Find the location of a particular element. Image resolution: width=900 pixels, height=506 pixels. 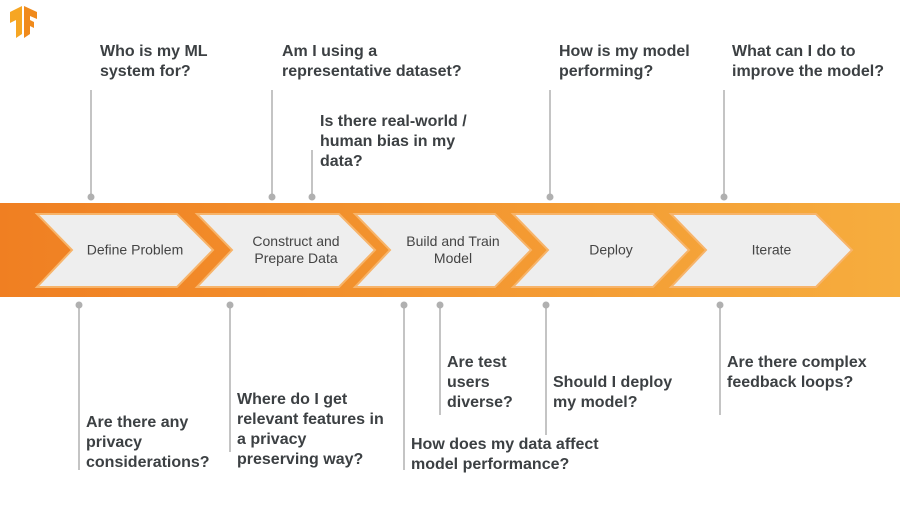

stage-label: Construct and Prepare Data is located at coordinates (296, 249).